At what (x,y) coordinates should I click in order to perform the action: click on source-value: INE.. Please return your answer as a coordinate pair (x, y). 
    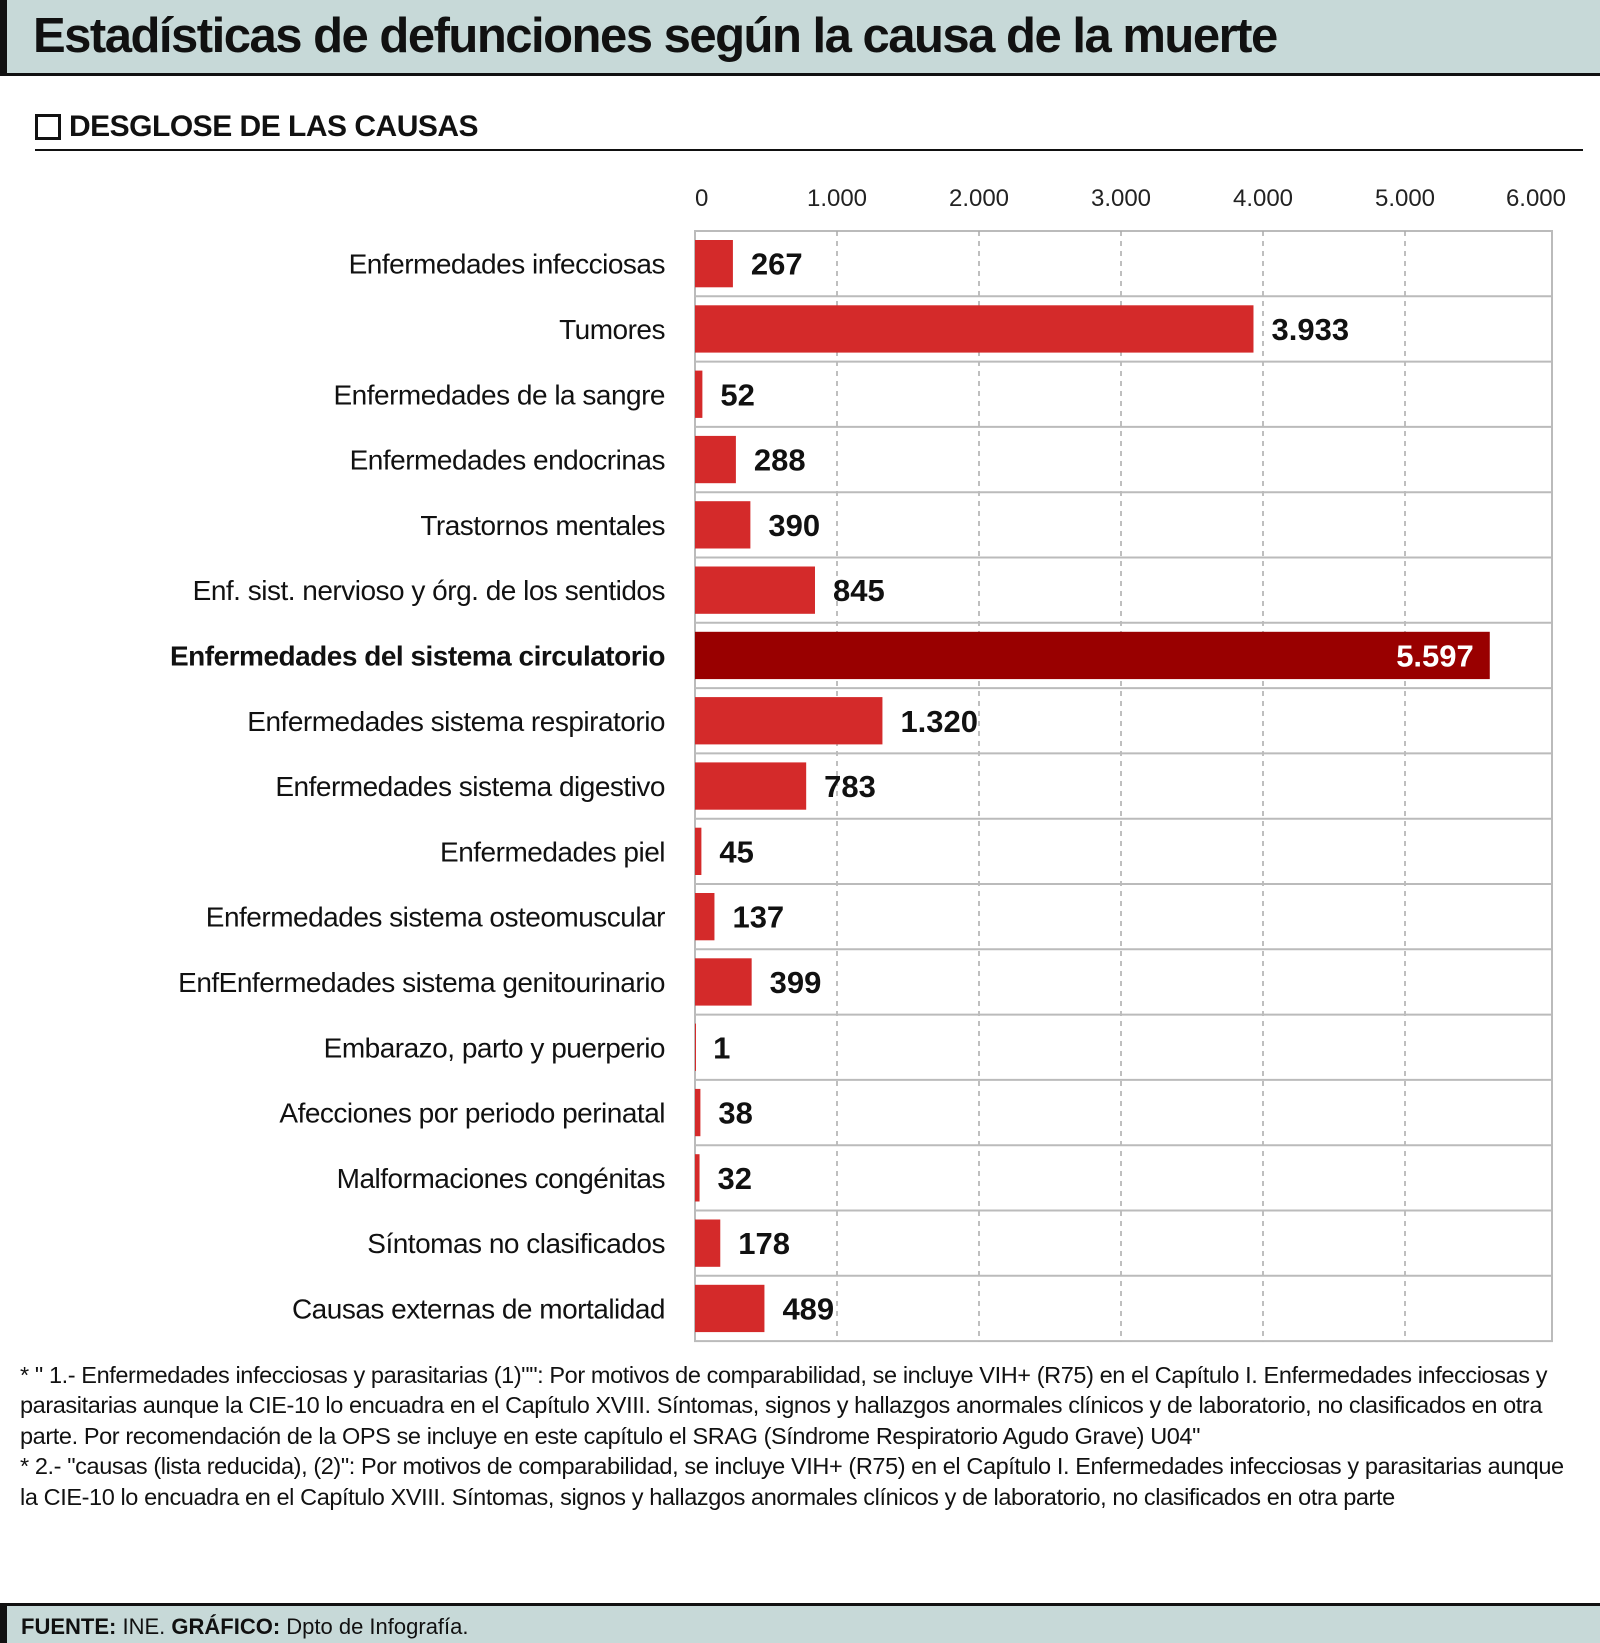
    Looking at the image, I should click on (144, 1626).